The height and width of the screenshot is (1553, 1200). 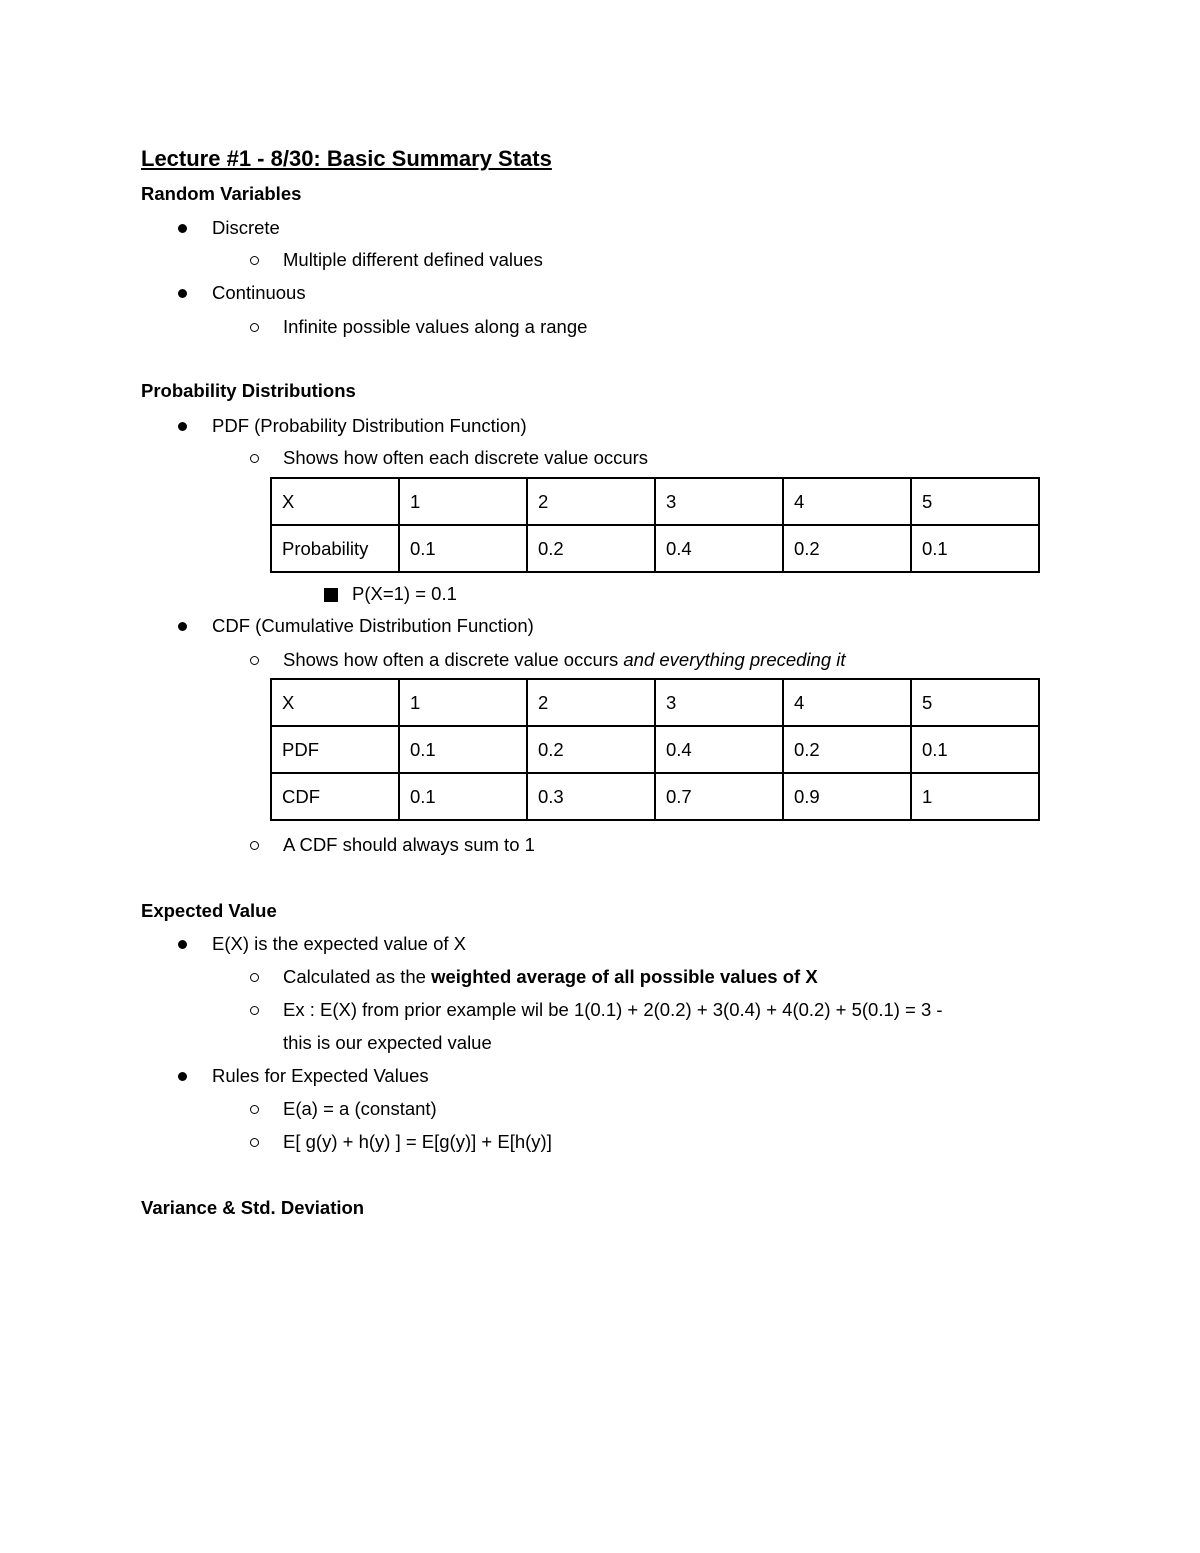 I want to click on list-item: Multiple different defined values, so click(x=413, y=259).